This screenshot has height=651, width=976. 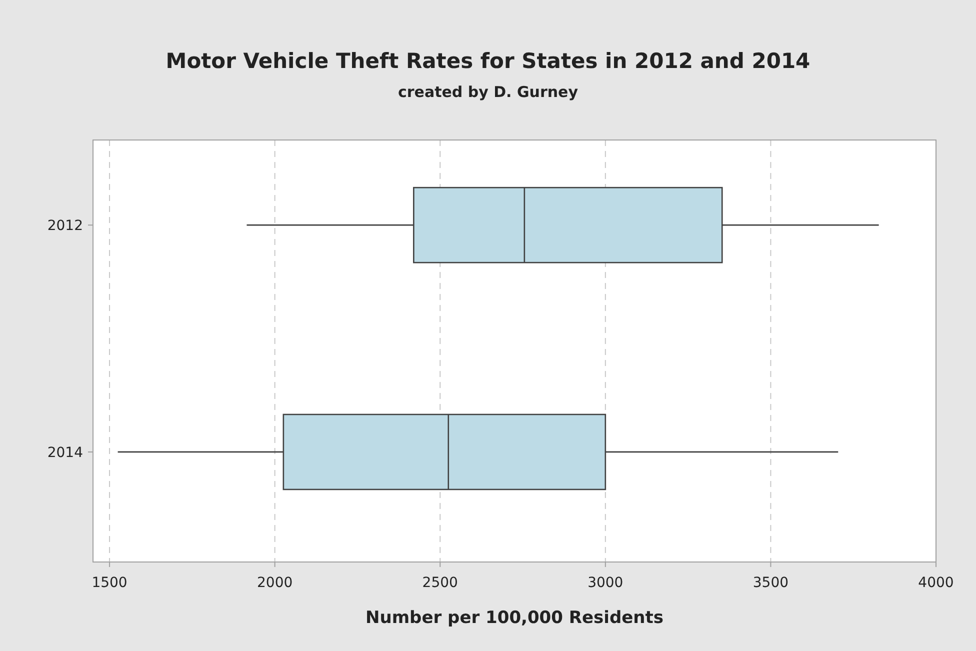 I want to click on x-axis-title: Number per 100,000 Residents, so click(x=514, y=618).